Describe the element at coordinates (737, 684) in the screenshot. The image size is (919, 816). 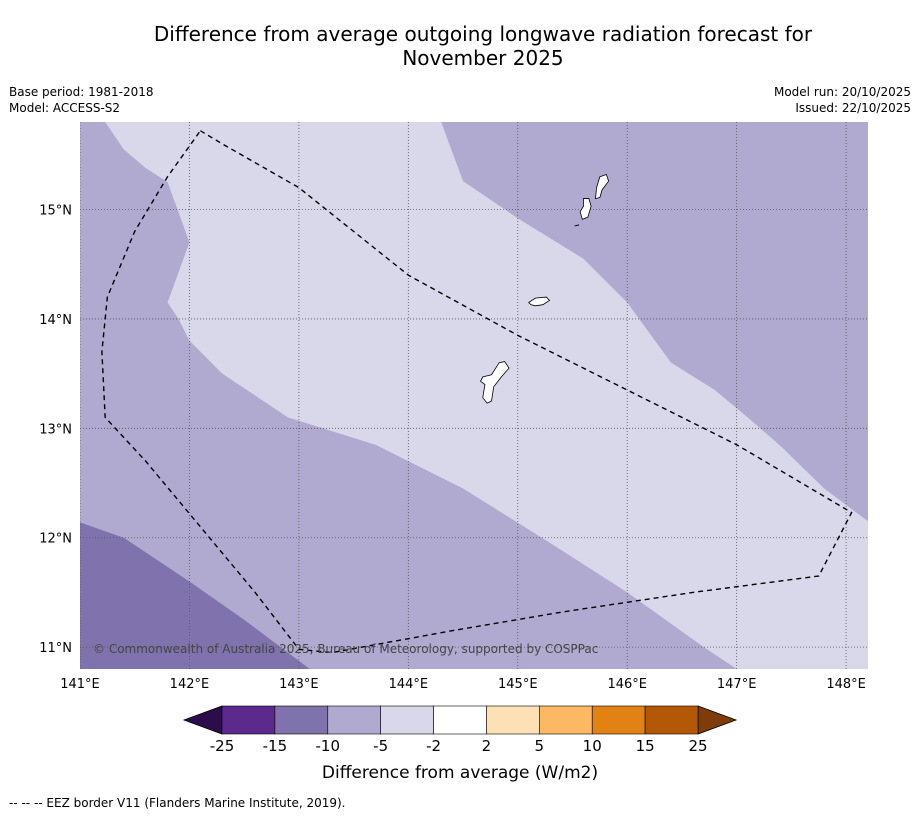
I see `x-tick-label: 147°E` at that location.